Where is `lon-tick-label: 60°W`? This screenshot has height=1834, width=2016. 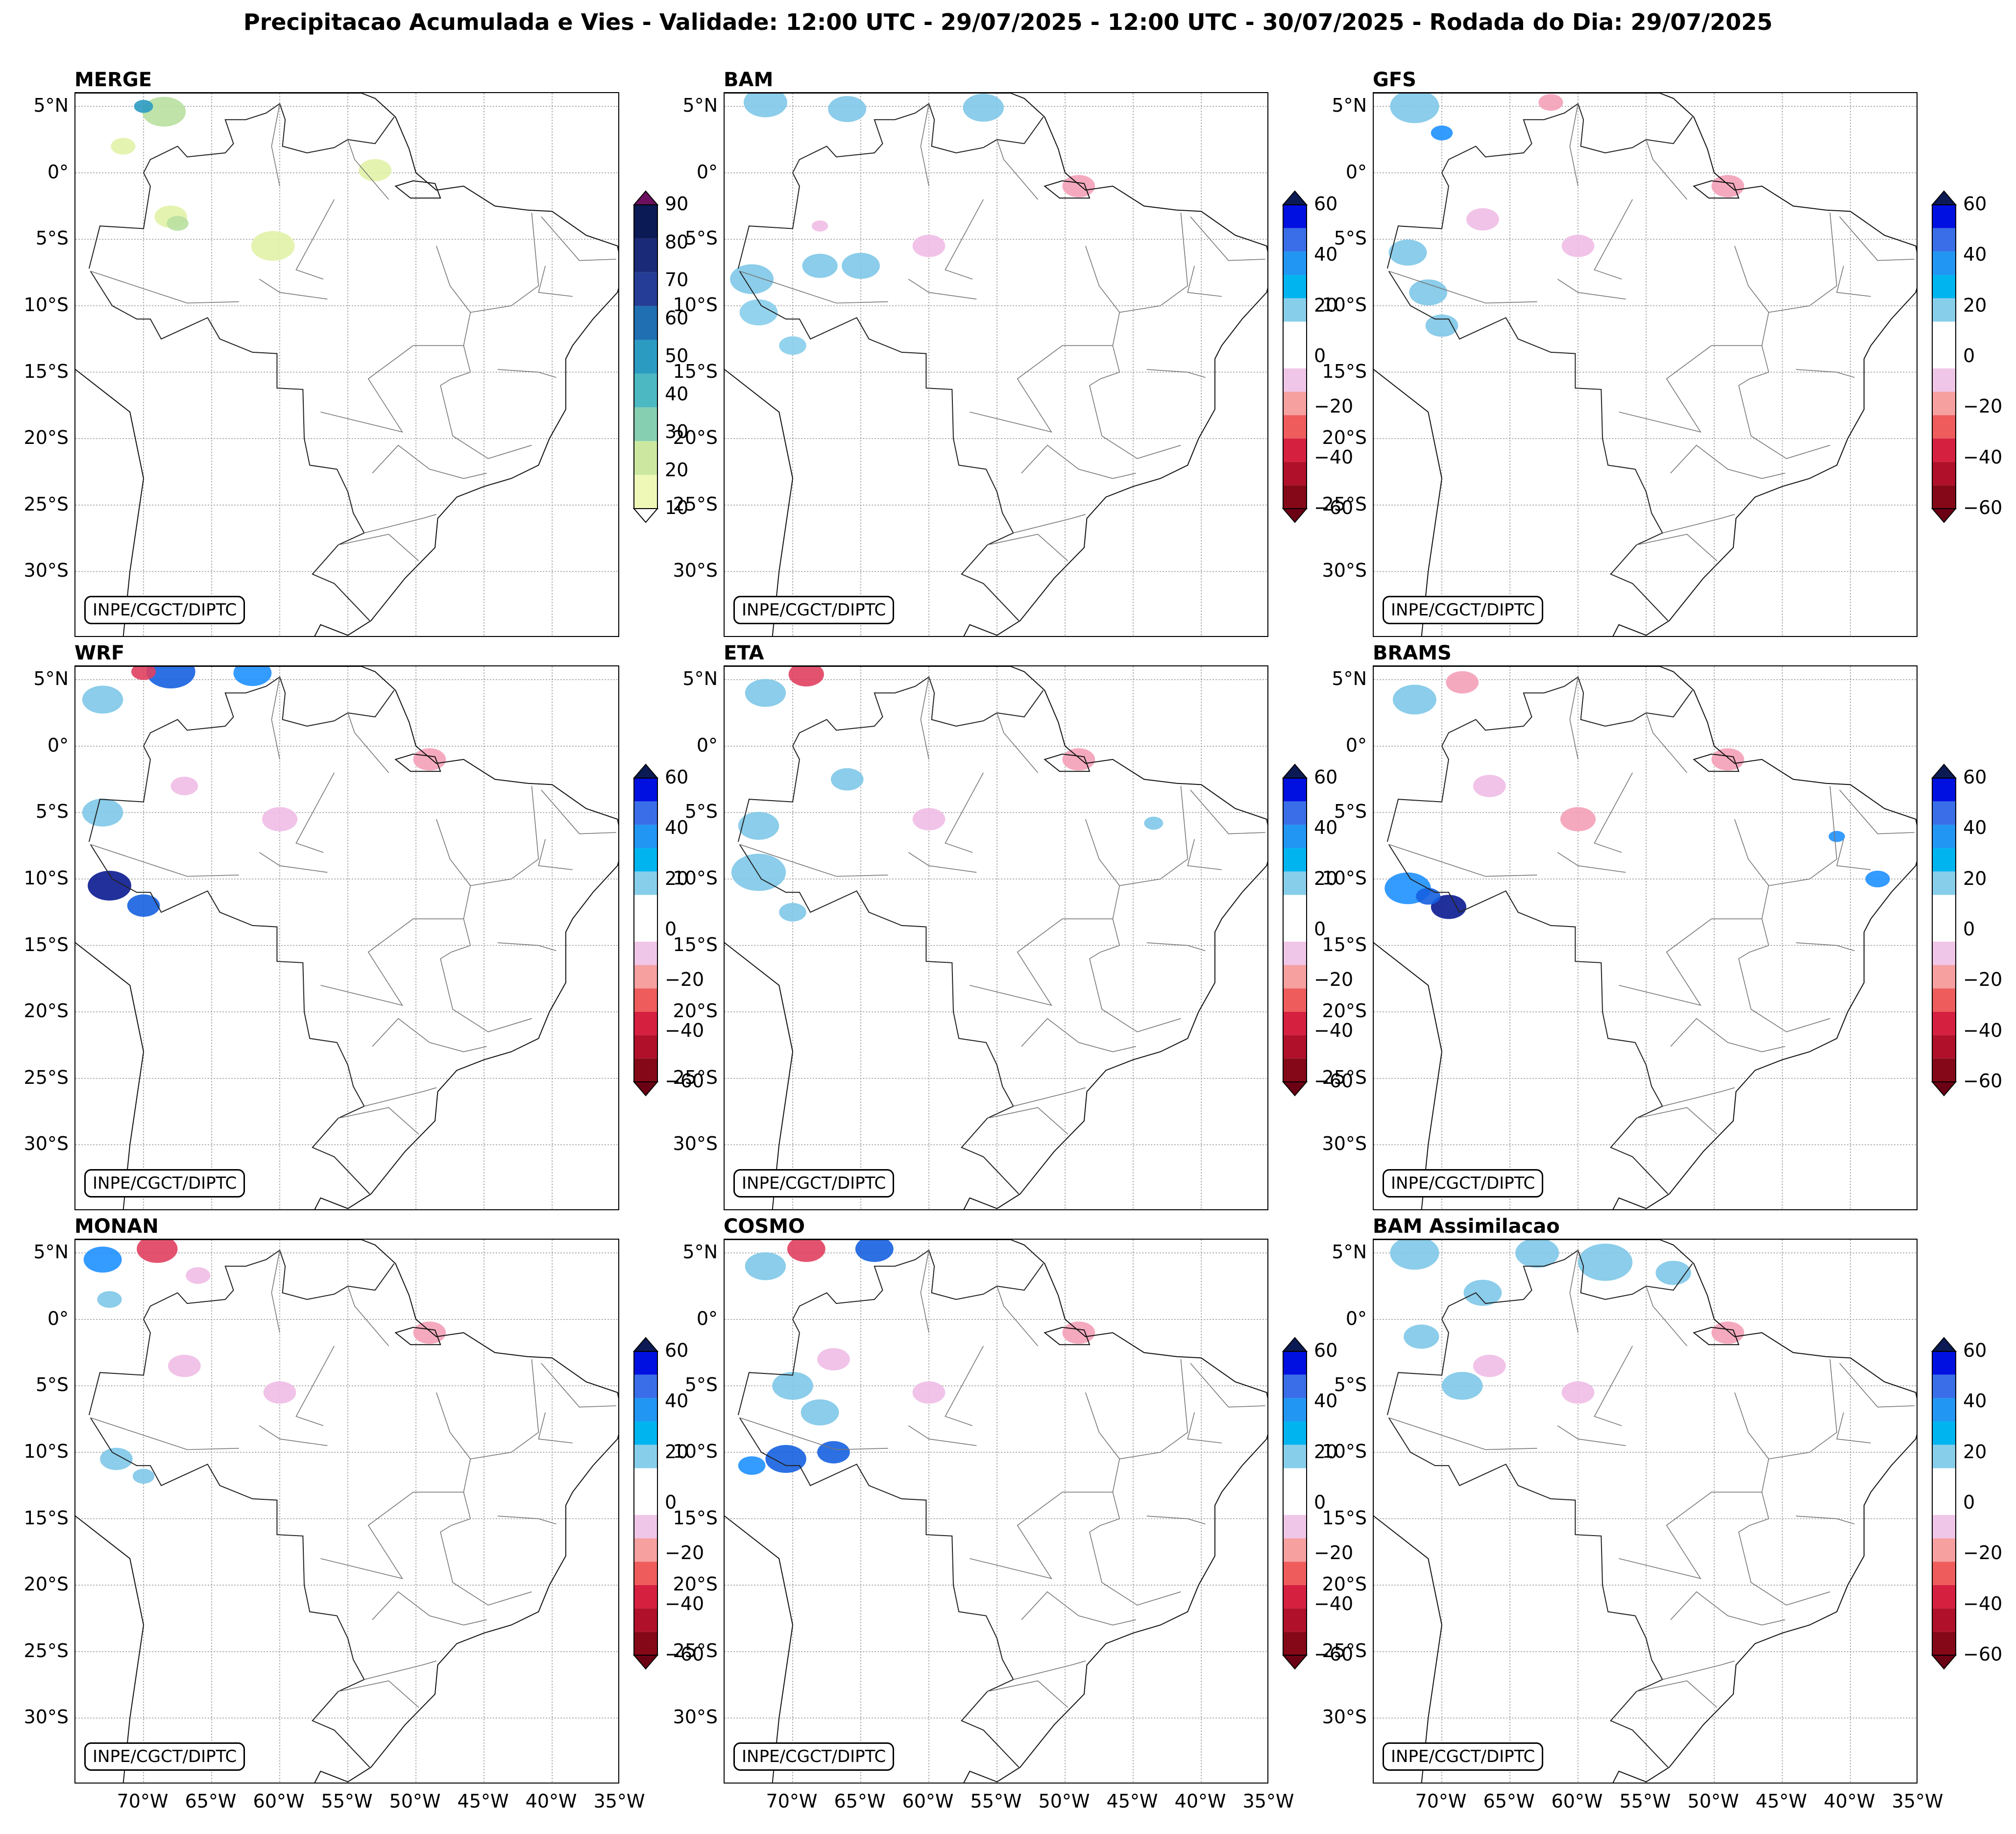
lon-tick-label: 60°W is located at coordinates (928, 1801).